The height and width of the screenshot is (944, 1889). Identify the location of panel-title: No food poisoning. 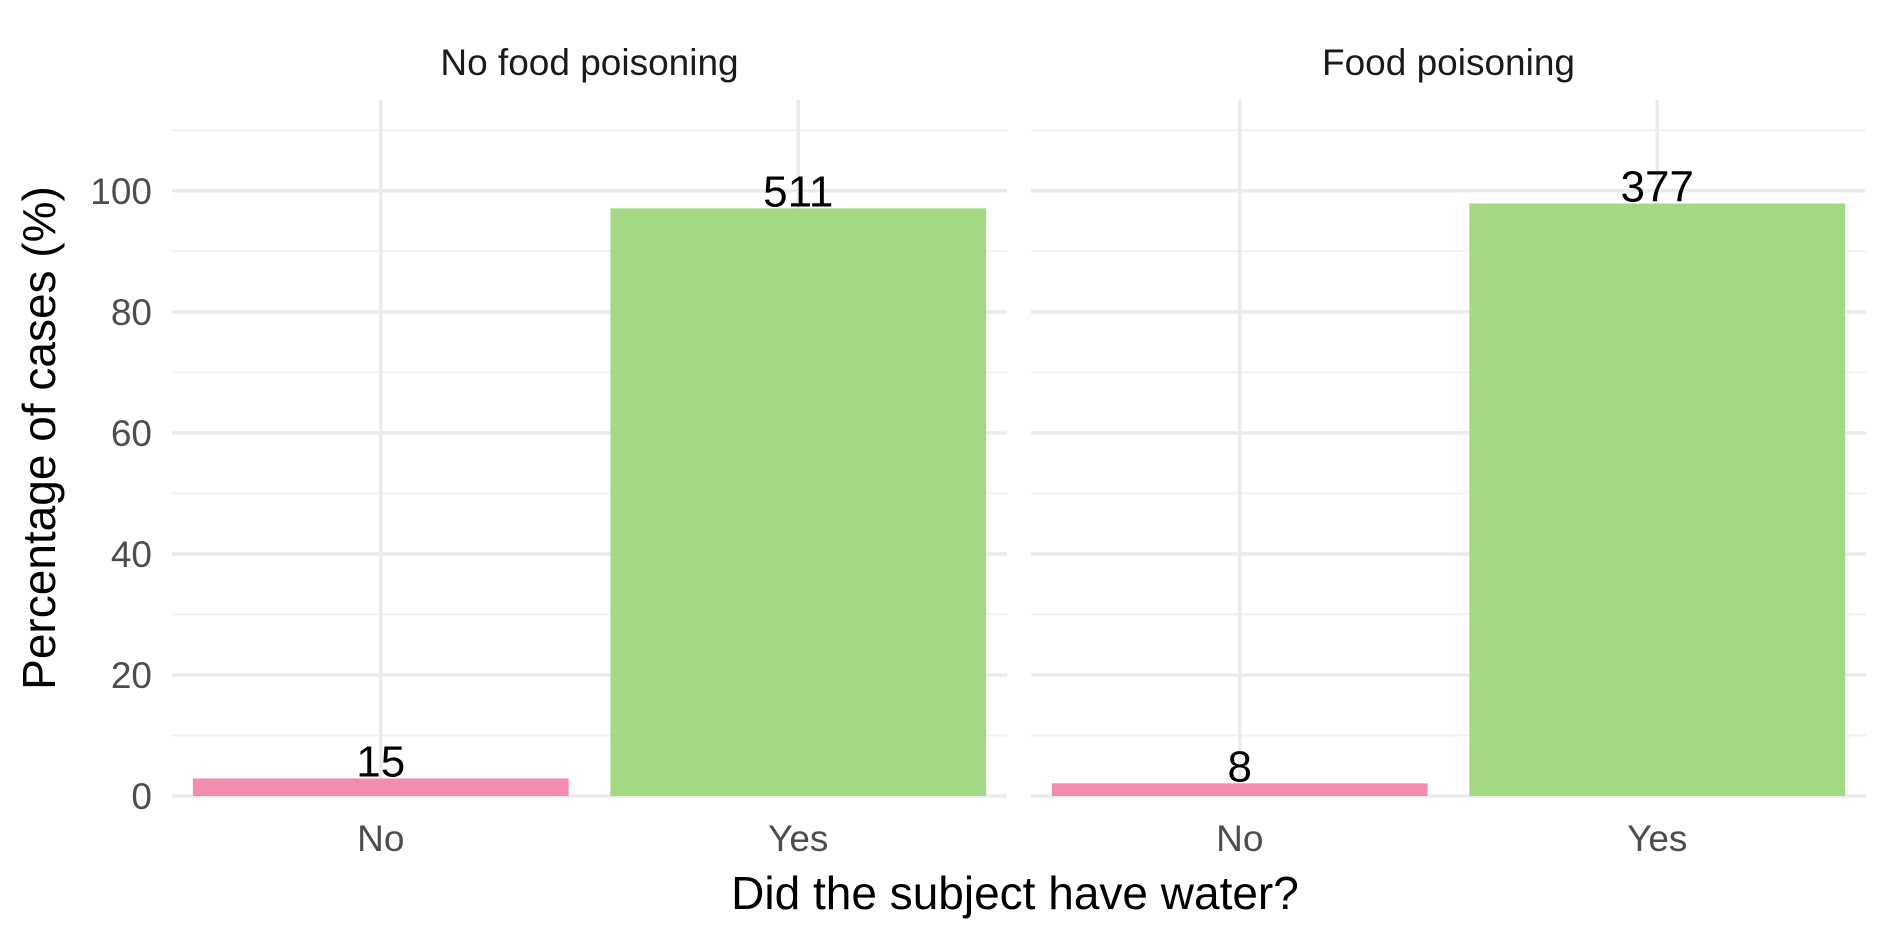
(589, 62).